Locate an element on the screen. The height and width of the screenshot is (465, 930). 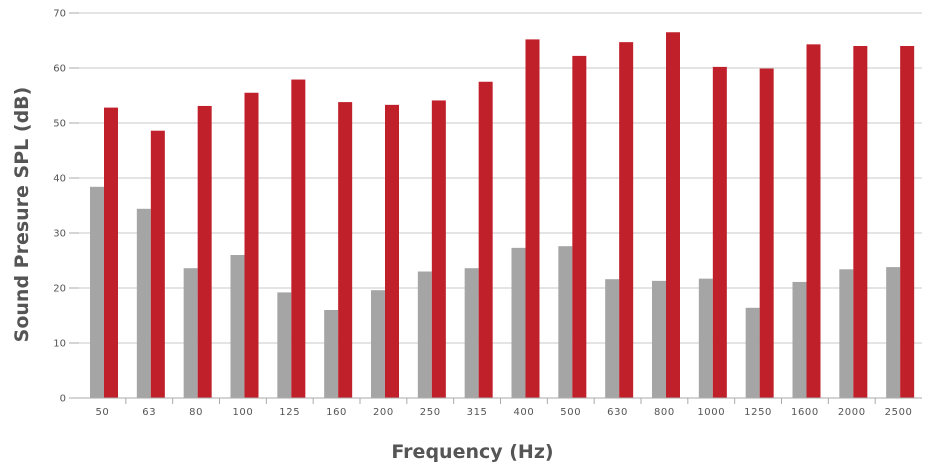
x-tick-label: 200 is located at coordinates (383, 412).